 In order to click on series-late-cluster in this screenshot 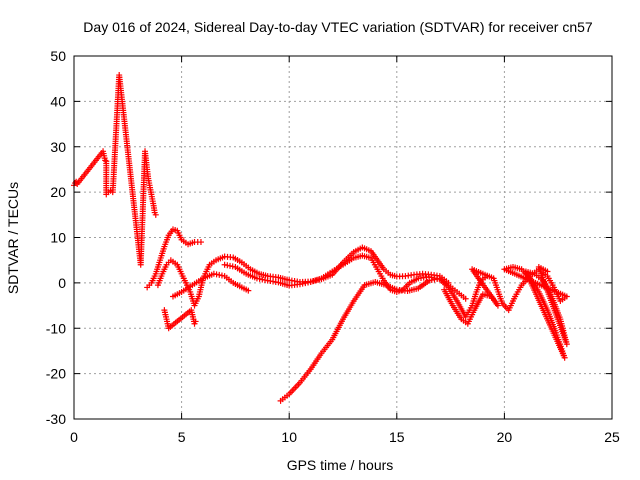, I will do `click(505, 312)`.